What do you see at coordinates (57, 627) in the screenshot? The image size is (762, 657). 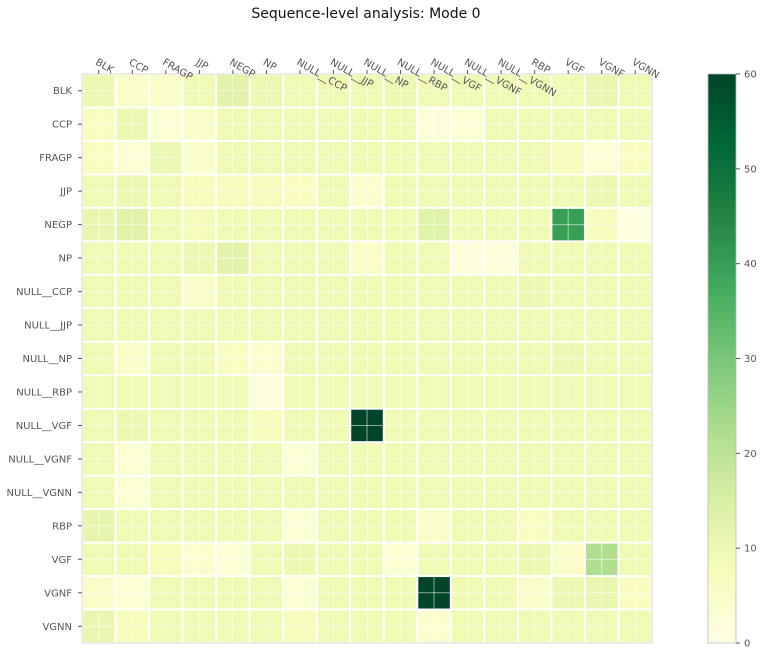 I see `y-tick-label: VGNN` at bounding box center [57, 627].